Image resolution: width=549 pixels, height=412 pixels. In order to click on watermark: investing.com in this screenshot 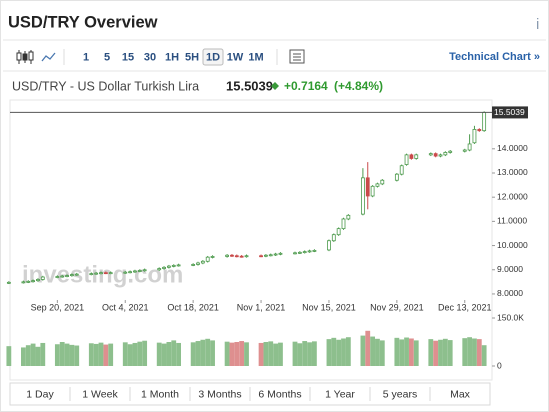, I will do `click(102, 274)`.